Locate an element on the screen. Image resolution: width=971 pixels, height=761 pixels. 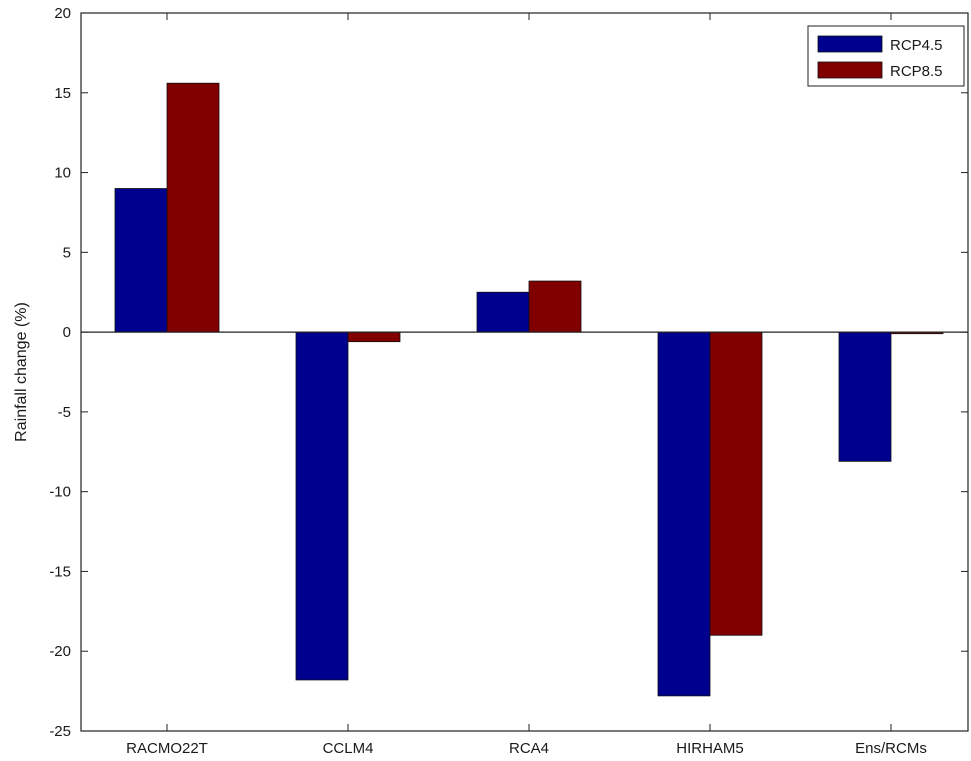
x-tick-label: HIRHAM5 is located at coordinates (710, 748).